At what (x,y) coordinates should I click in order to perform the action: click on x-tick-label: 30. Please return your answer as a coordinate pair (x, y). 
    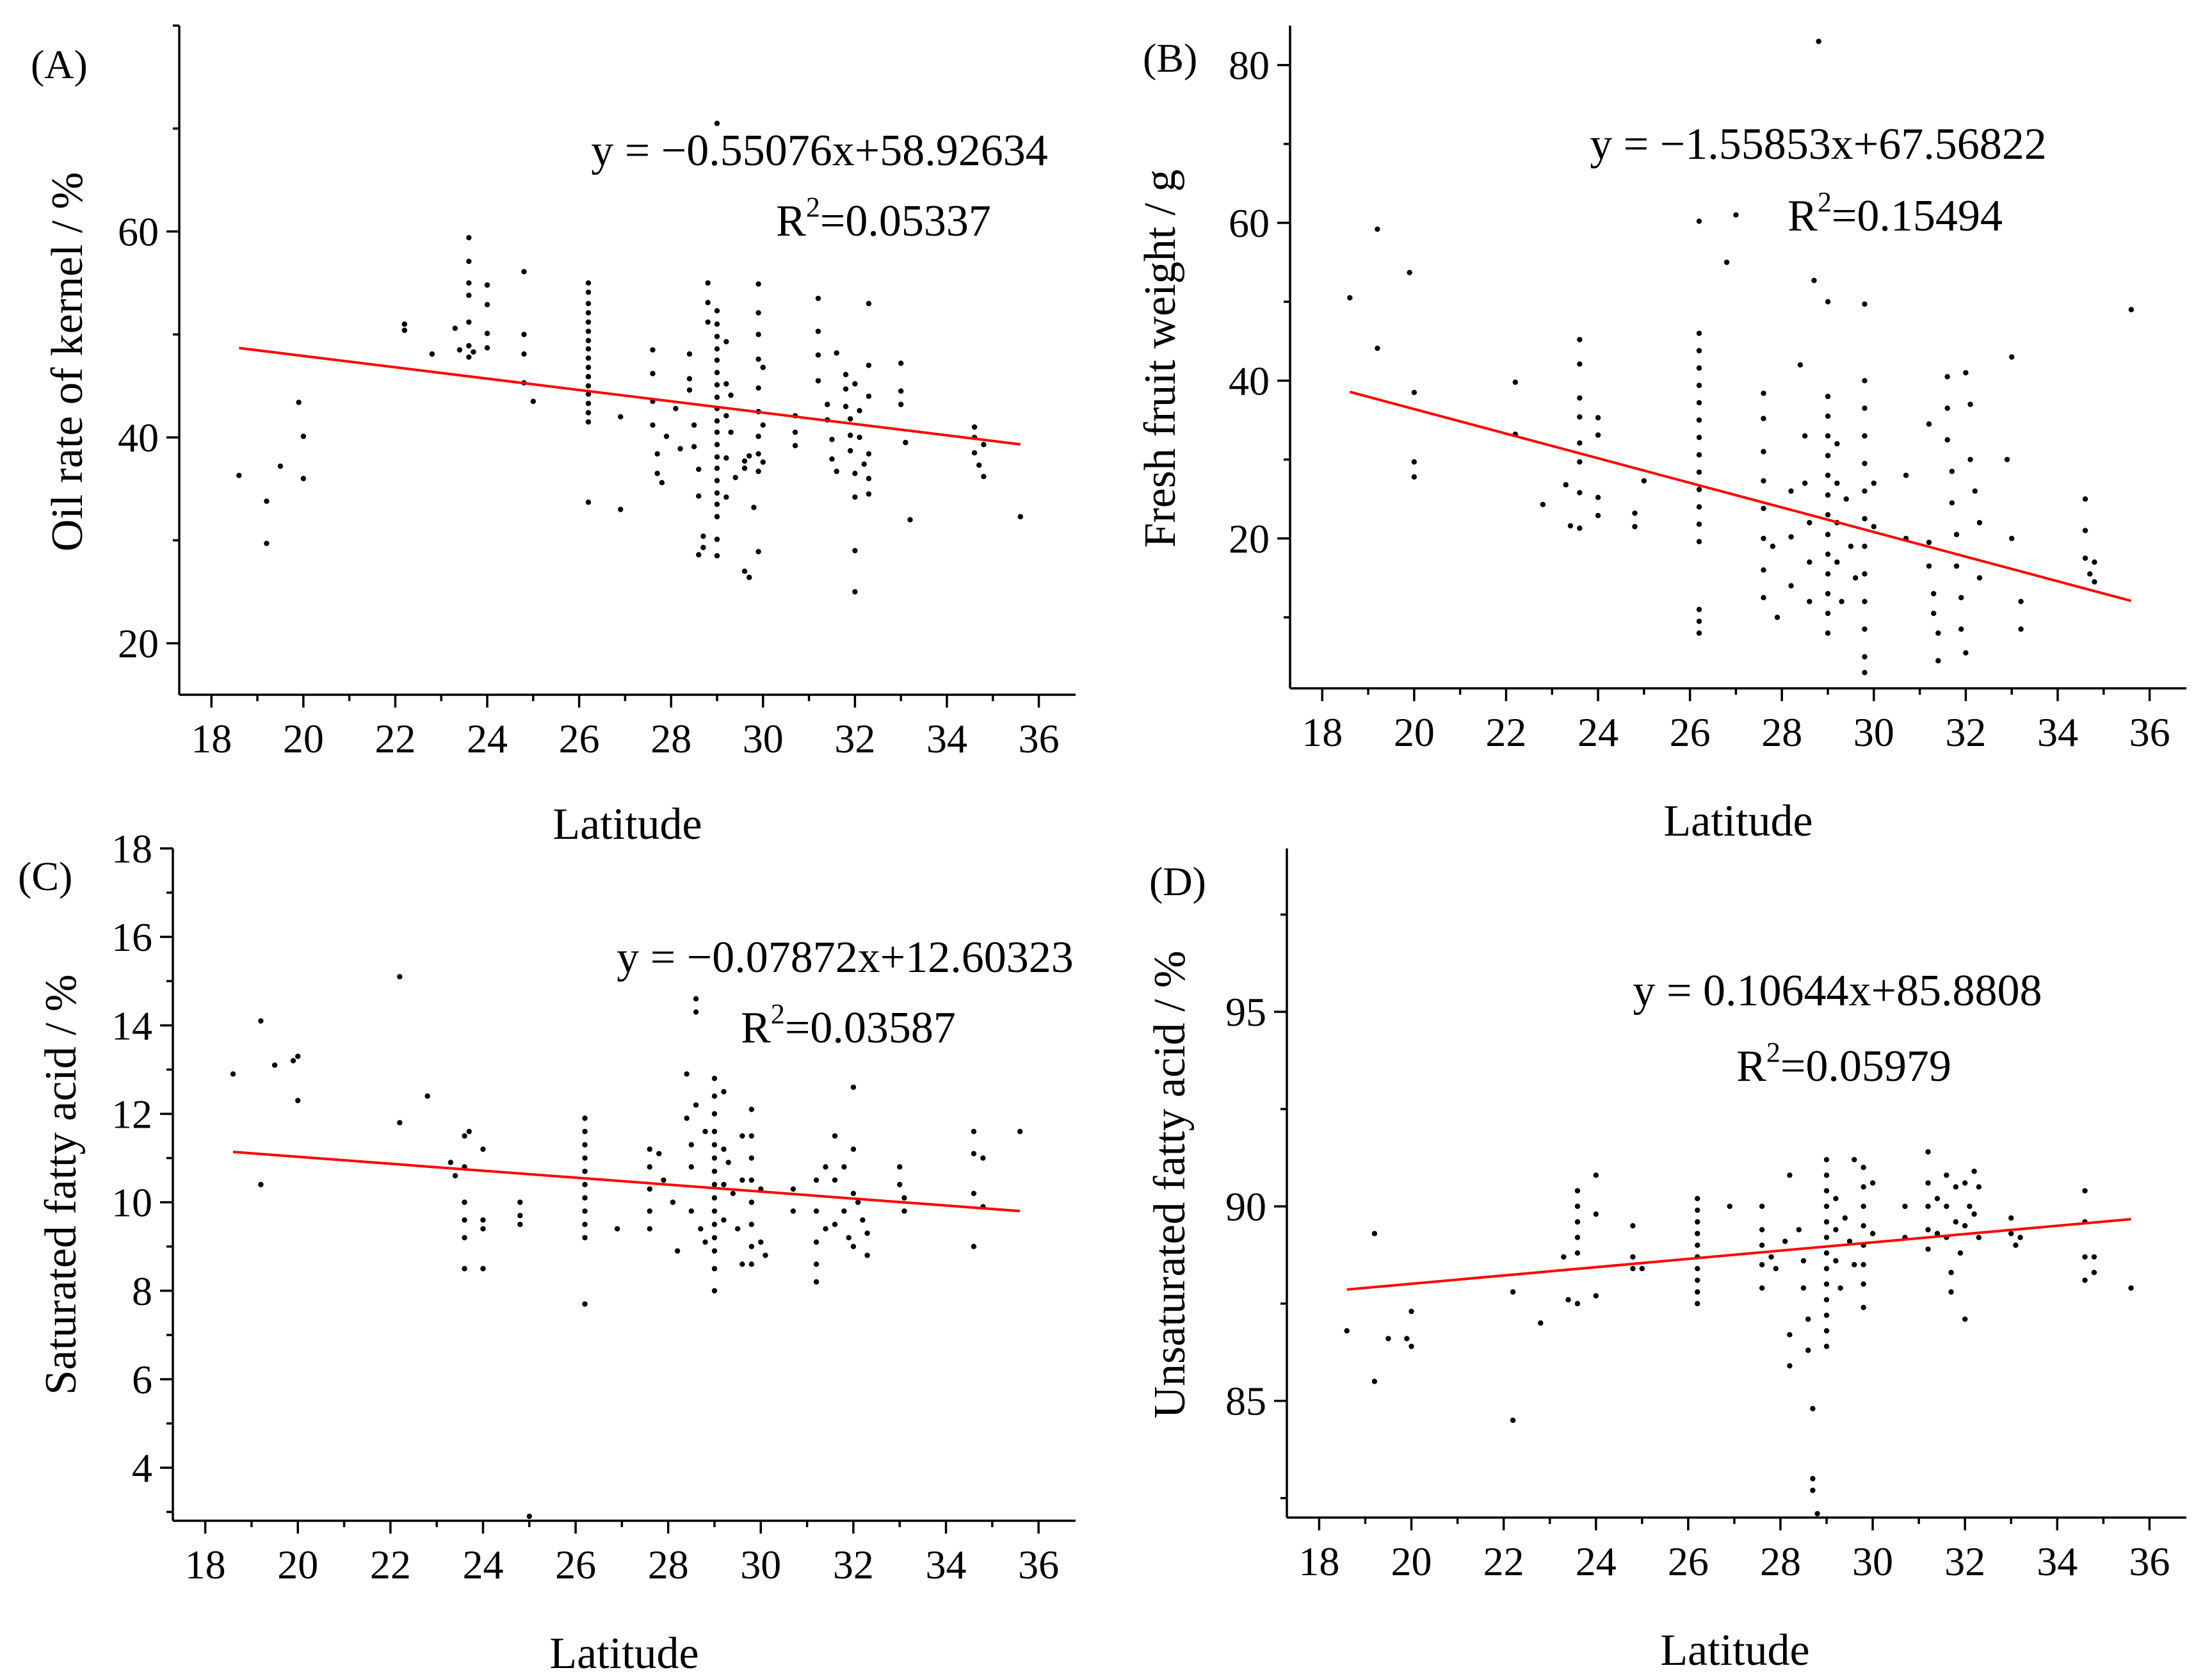
    Looking at the image, I should click on (760, 1564).